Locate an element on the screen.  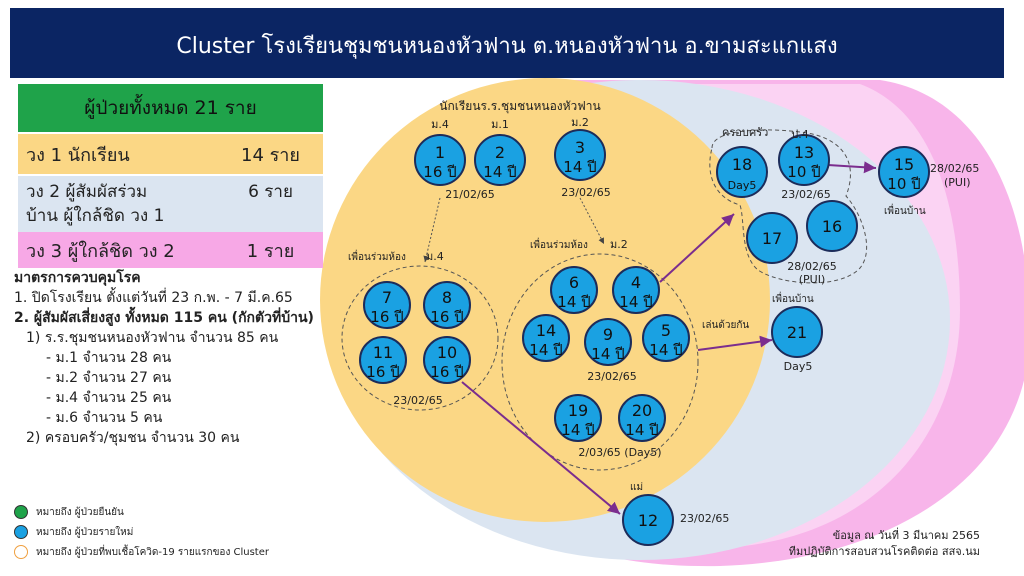
label-date-h2: (PUI) is located at coordinates (812, 279).